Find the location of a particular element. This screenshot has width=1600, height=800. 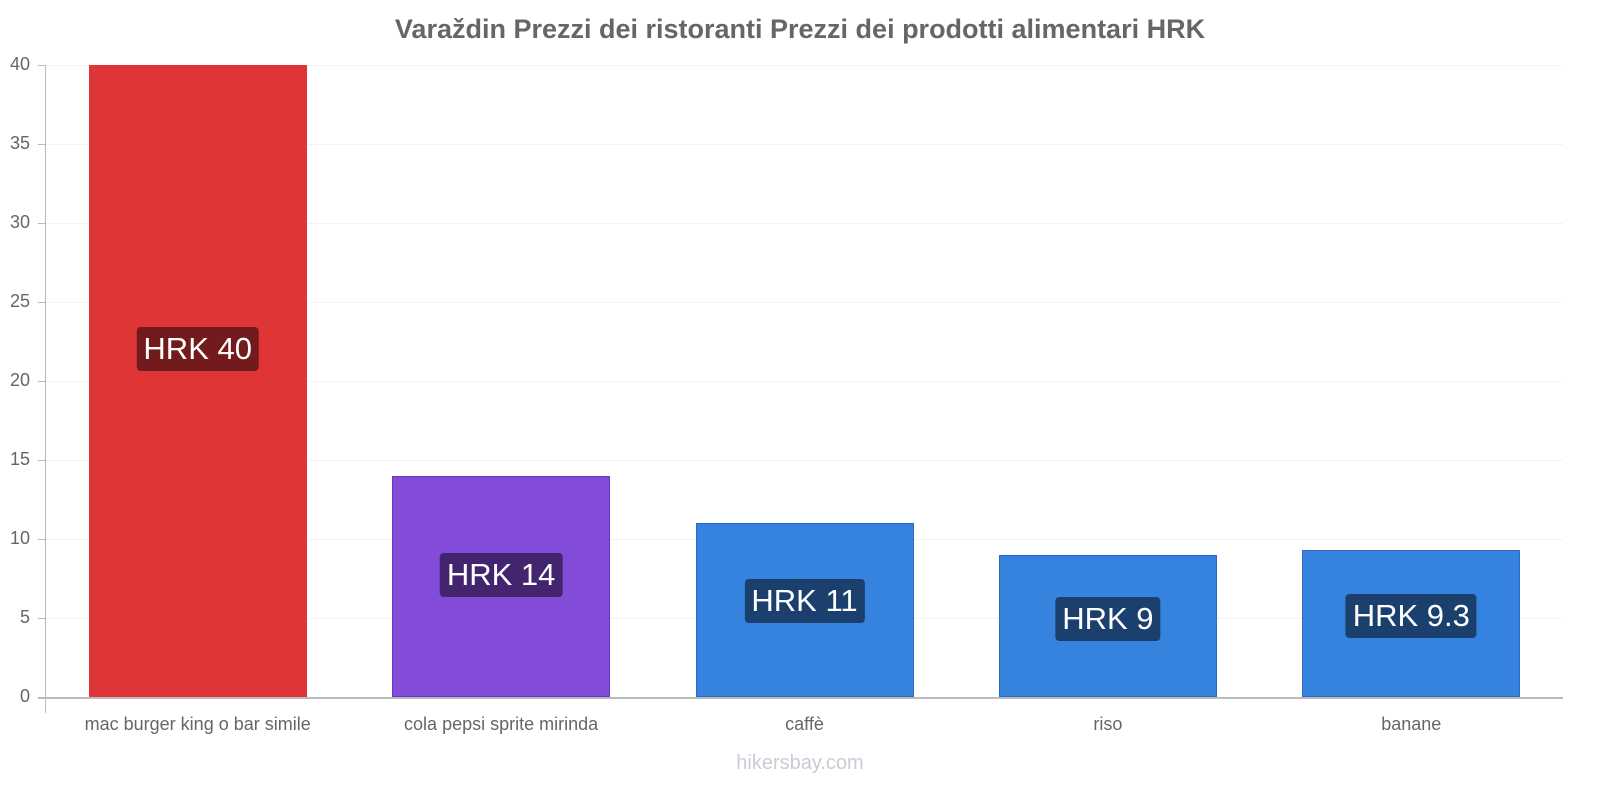

y-axis is located at coordinates (45, 389).